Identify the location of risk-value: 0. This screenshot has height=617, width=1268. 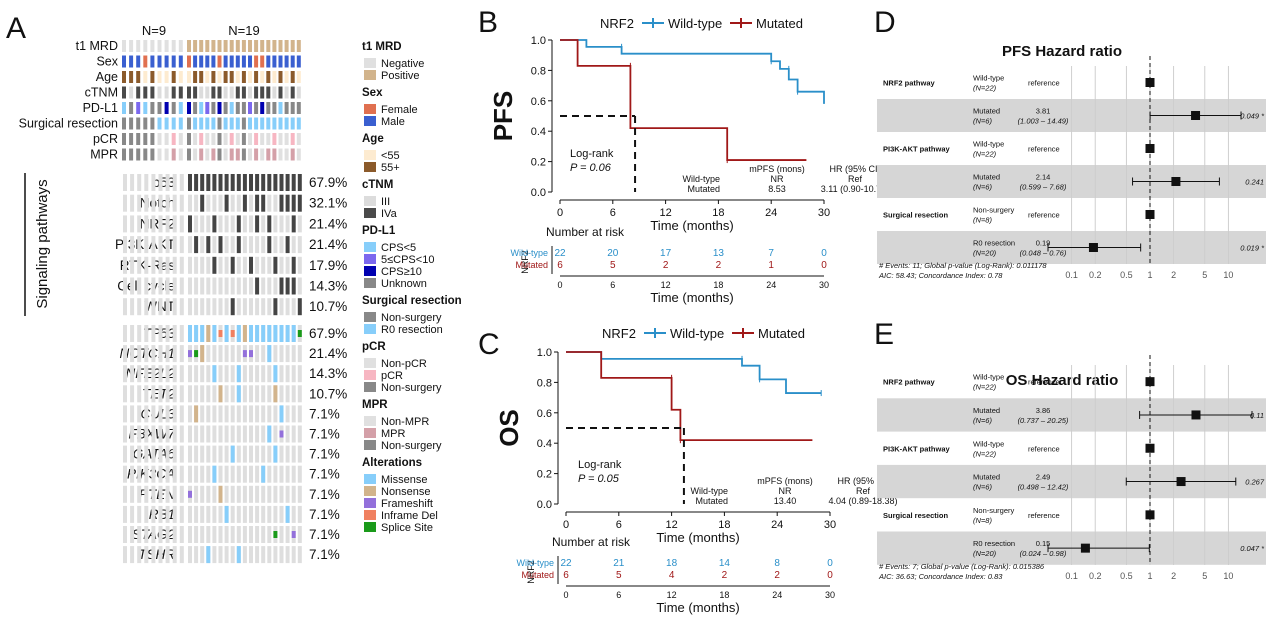
(830, 563).